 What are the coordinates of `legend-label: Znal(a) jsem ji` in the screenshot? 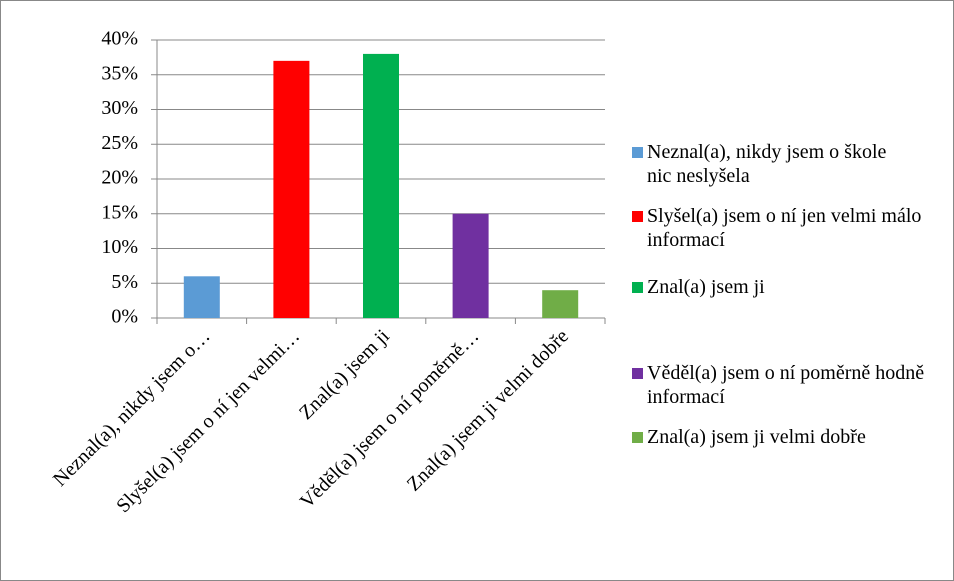 It's located at (706, 287).